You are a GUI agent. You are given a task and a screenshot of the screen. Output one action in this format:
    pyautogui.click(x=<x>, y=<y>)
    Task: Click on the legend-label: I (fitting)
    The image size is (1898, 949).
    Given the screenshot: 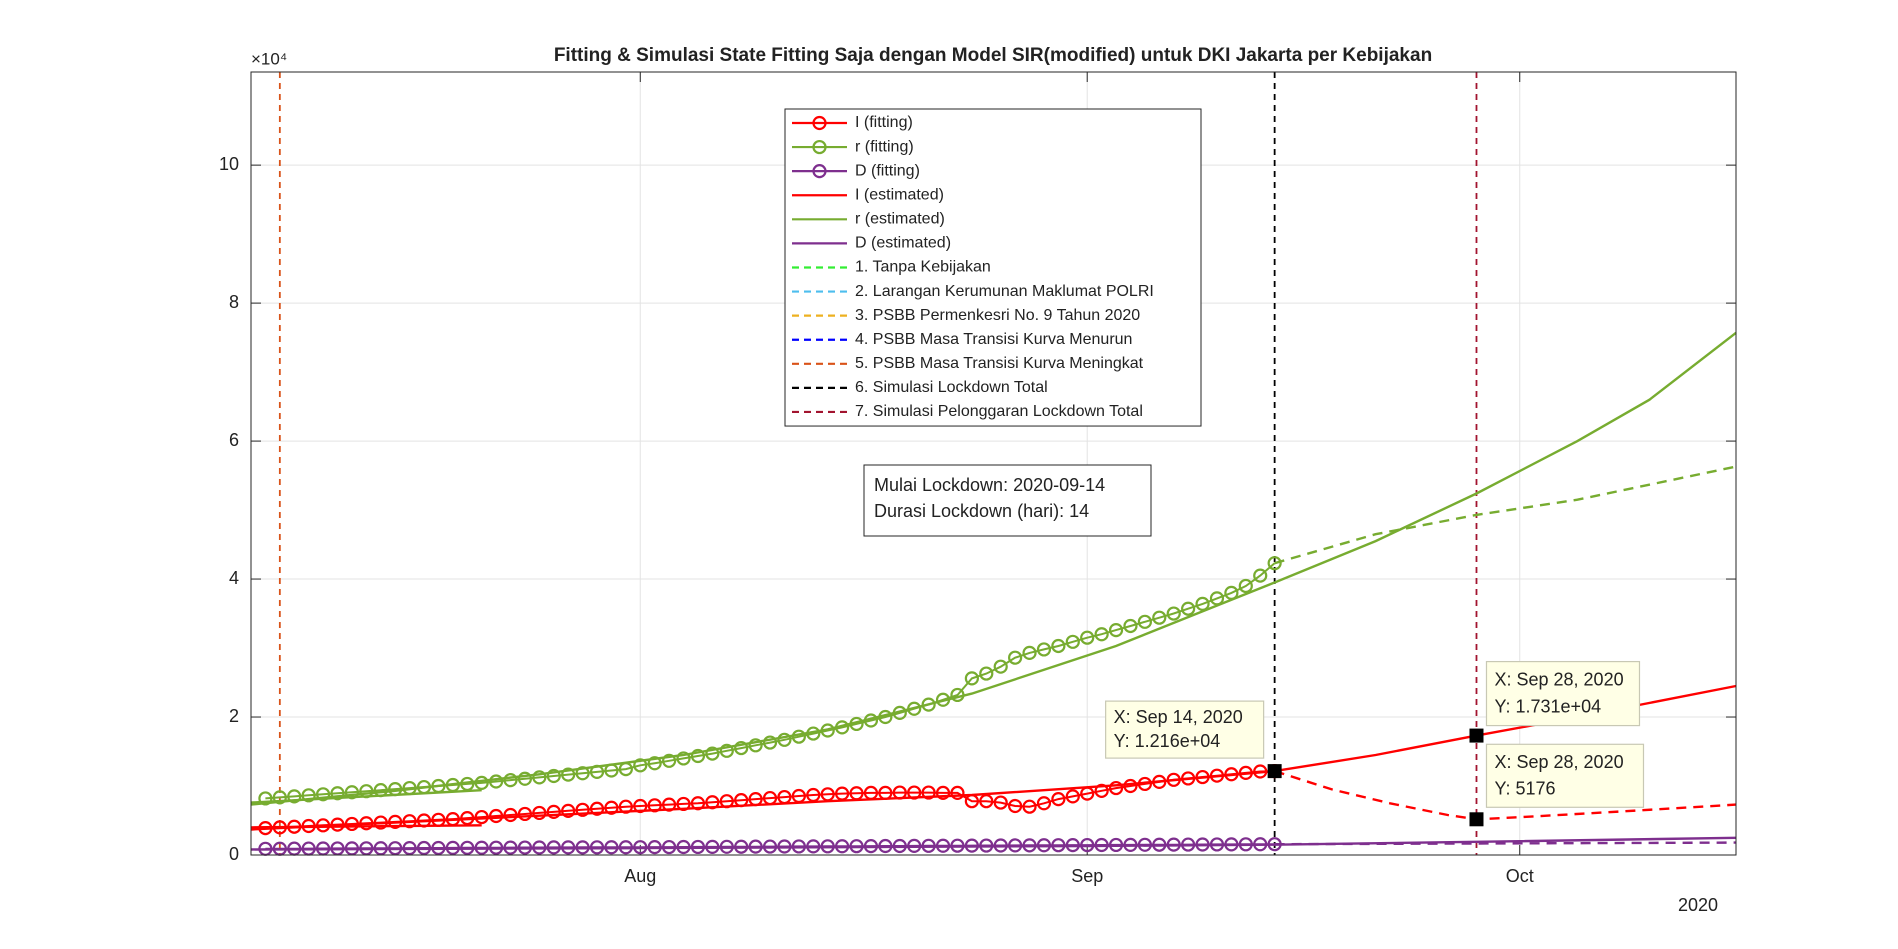 What is the action you would take?
    pyautogui.click(x=884, y=122)
    